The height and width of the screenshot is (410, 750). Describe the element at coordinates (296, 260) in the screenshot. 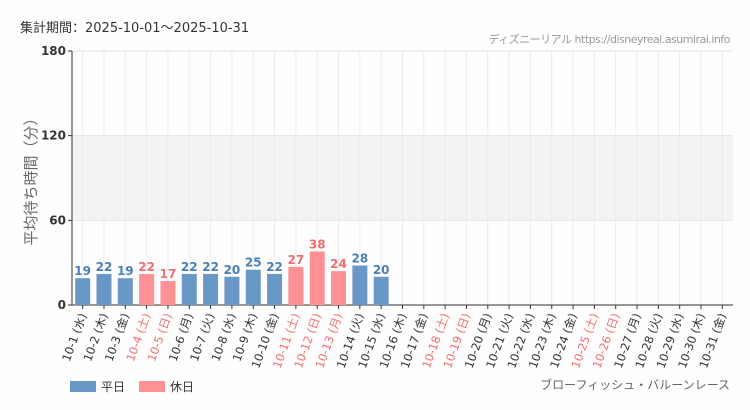

I see `data-label: 27` at that location.